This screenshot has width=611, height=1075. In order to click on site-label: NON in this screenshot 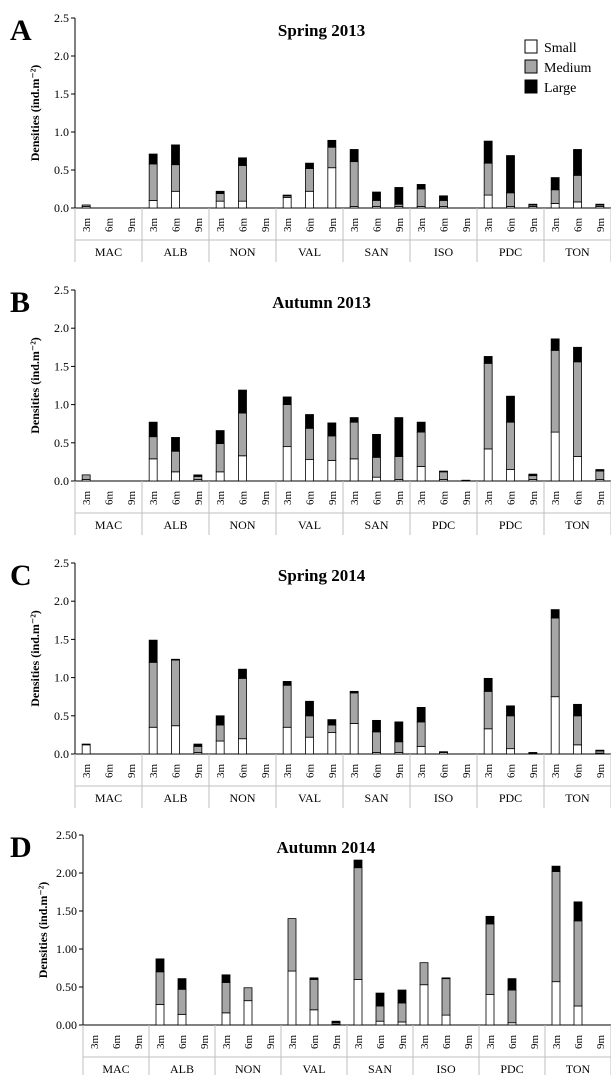, I will do `click(243, 252)`.